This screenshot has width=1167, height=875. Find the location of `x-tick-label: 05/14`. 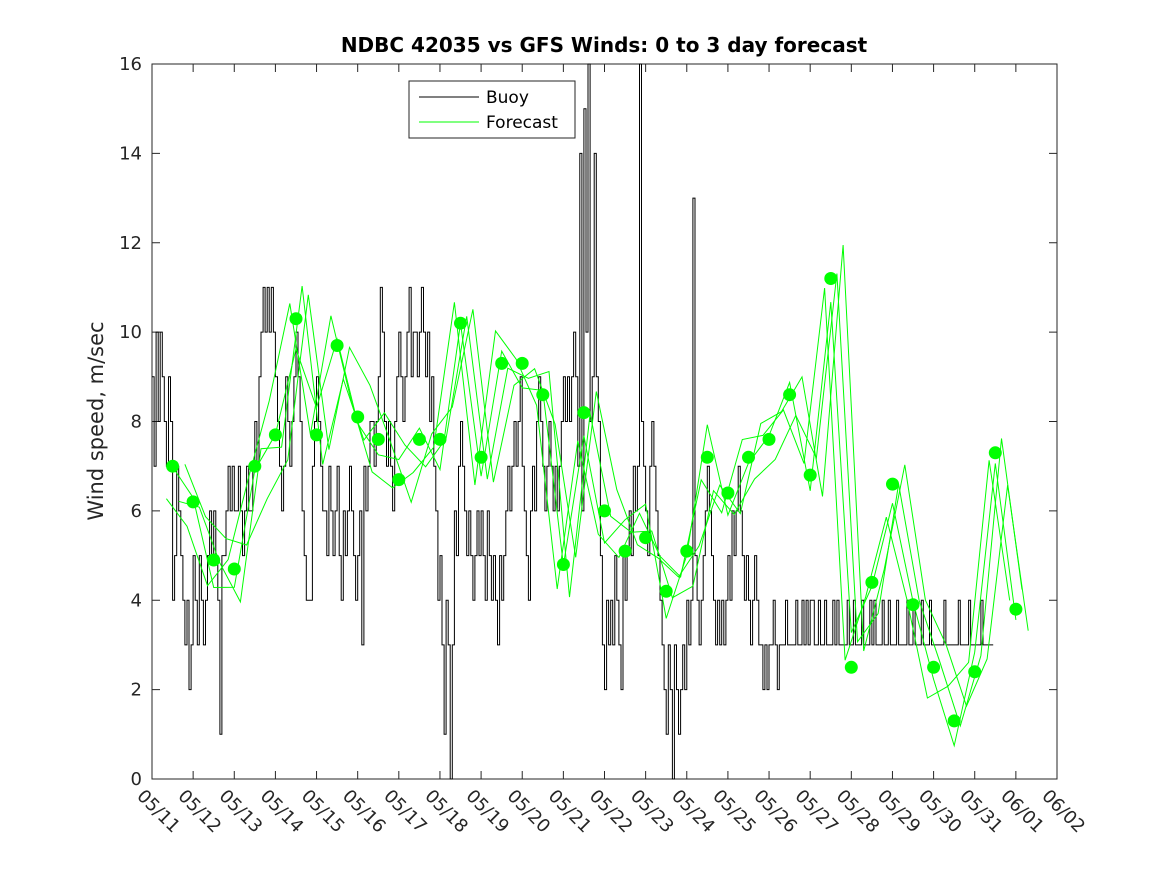

x-tick-label: 05/14 is located at coordinates (282, 812).